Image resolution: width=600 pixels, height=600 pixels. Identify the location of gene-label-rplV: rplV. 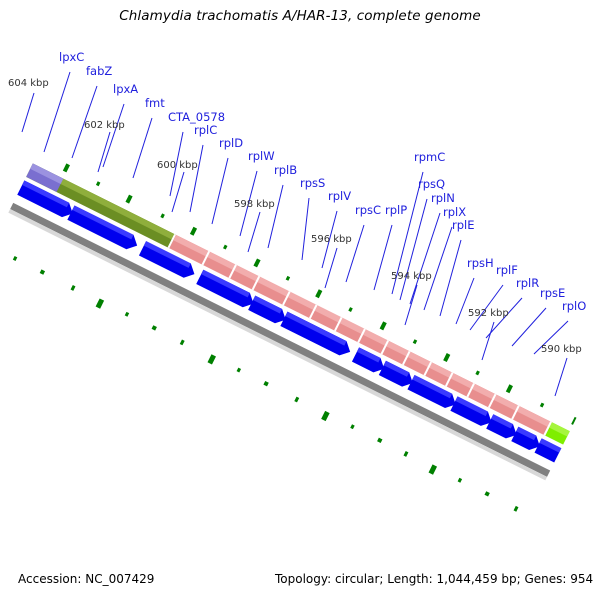
(340, 196).